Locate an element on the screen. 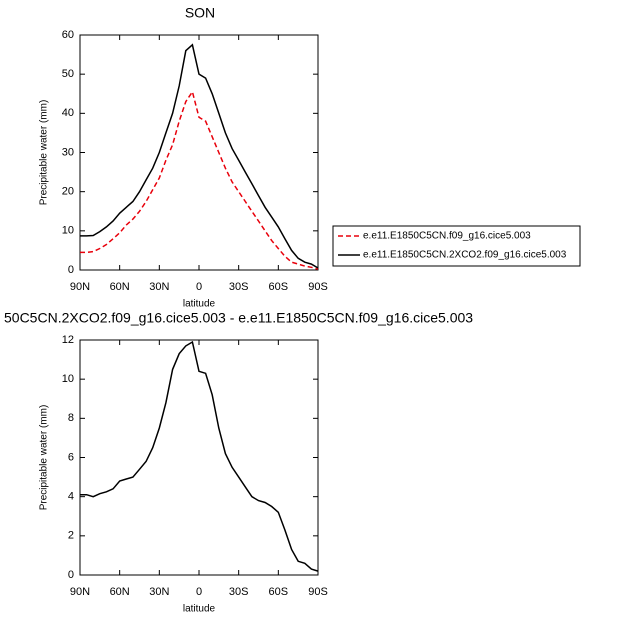 The image size is (621, 621). y-tick-label: 12 is located at coordinates (68, 340).